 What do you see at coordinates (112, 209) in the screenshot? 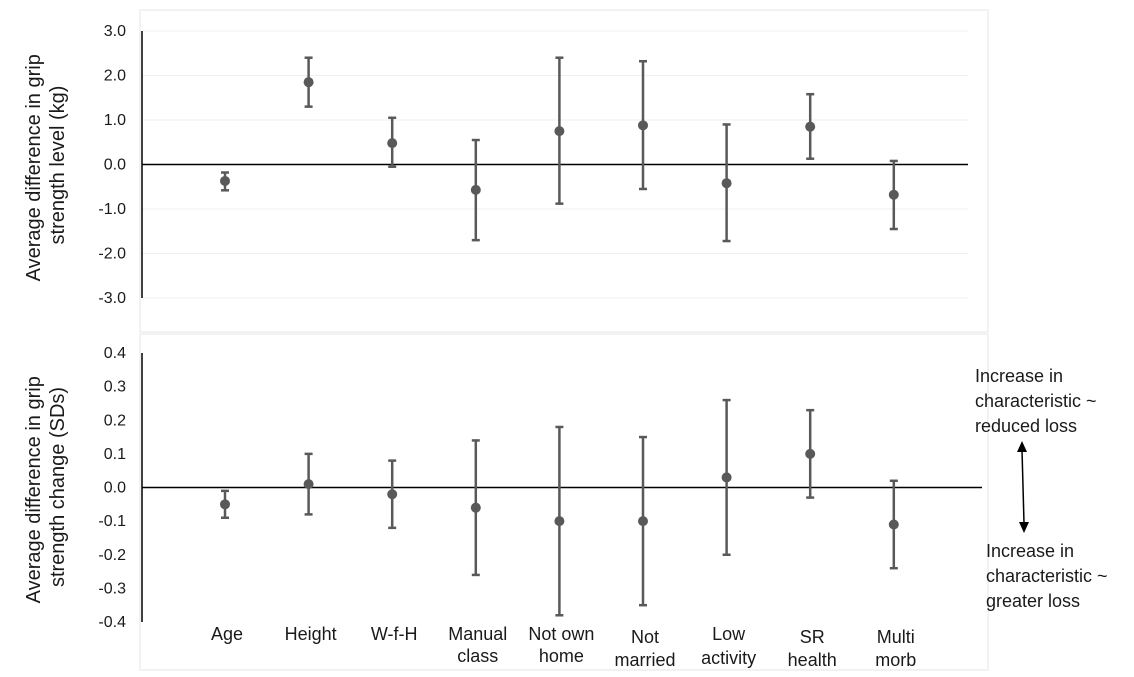
I see `top-y-tick-label: -1.0` at bounding box center [112, 209].